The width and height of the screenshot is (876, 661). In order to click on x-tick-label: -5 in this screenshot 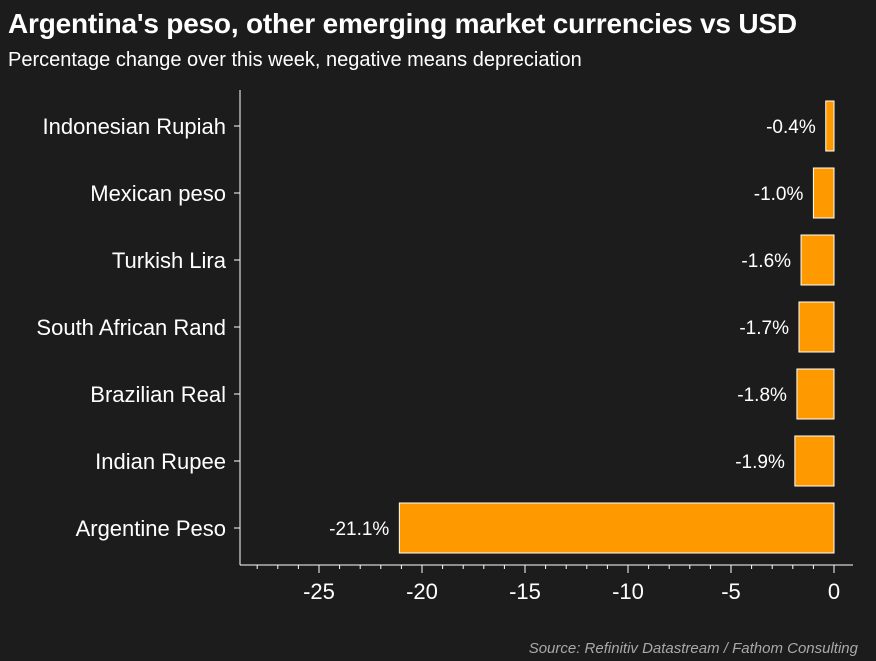, I will do `click(731, 591)`.